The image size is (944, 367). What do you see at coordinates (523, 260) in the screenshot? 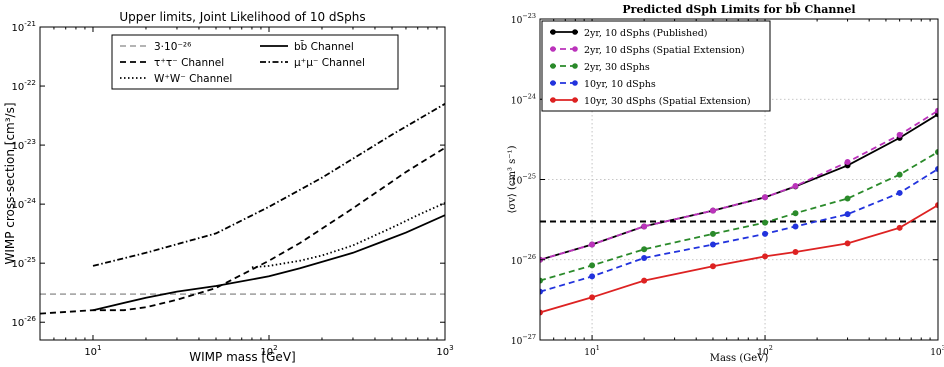
I see `y-tick-label-1: 10−26` at bounding box center [523, 260].